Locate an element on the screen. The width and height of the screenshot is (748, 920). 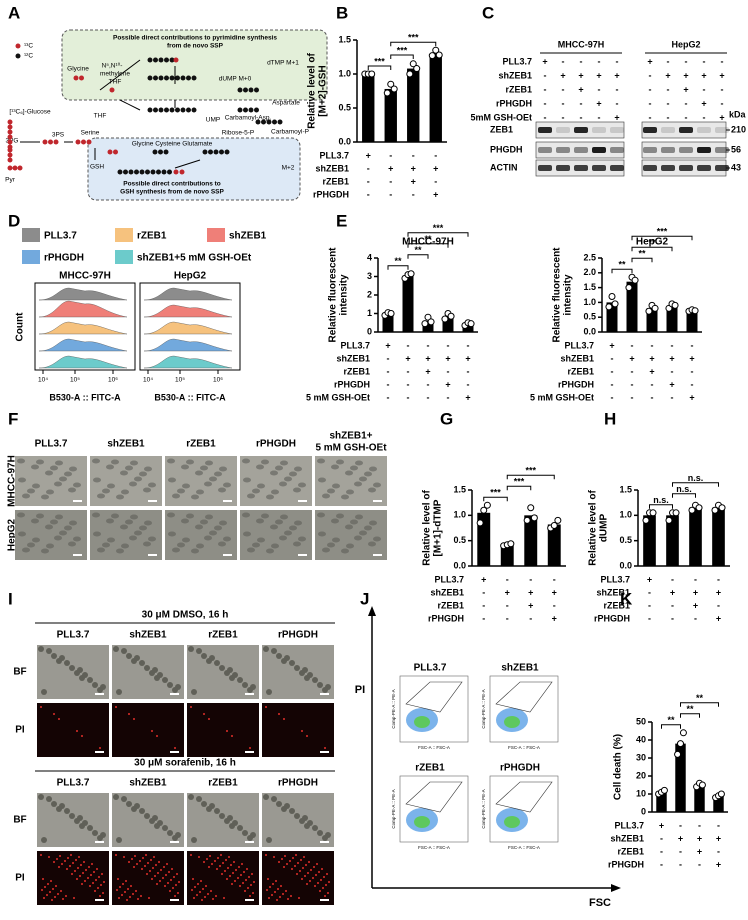
plot-title: rPHGDH is located at coordinates (520, 768).